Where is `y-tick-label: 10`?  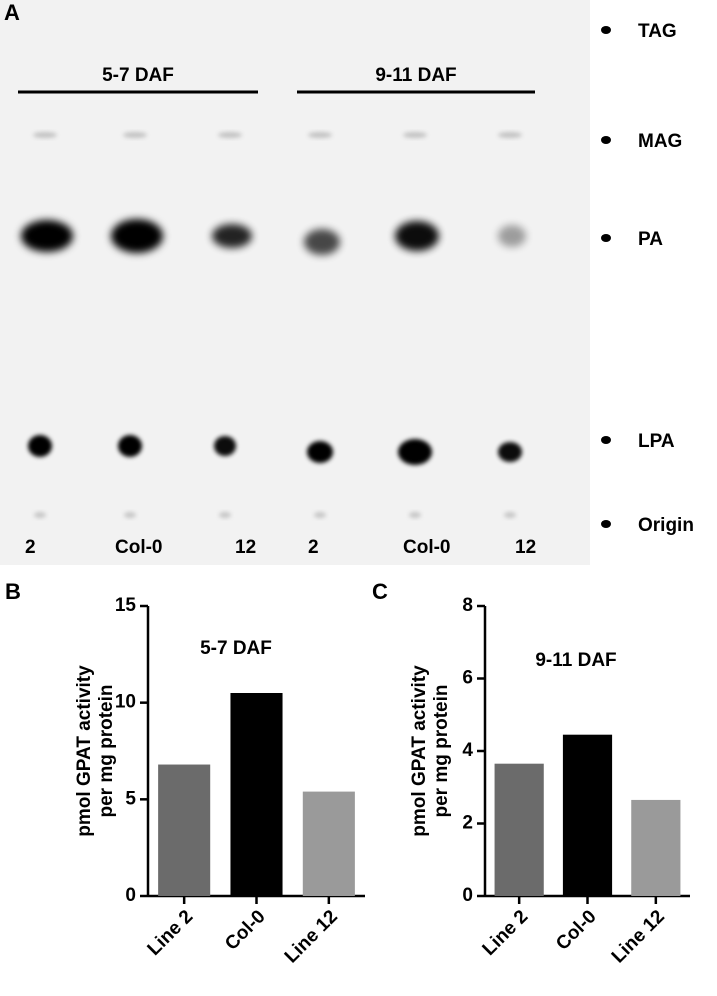
y-tick-label: 10 is located at coordinates (125, 702).